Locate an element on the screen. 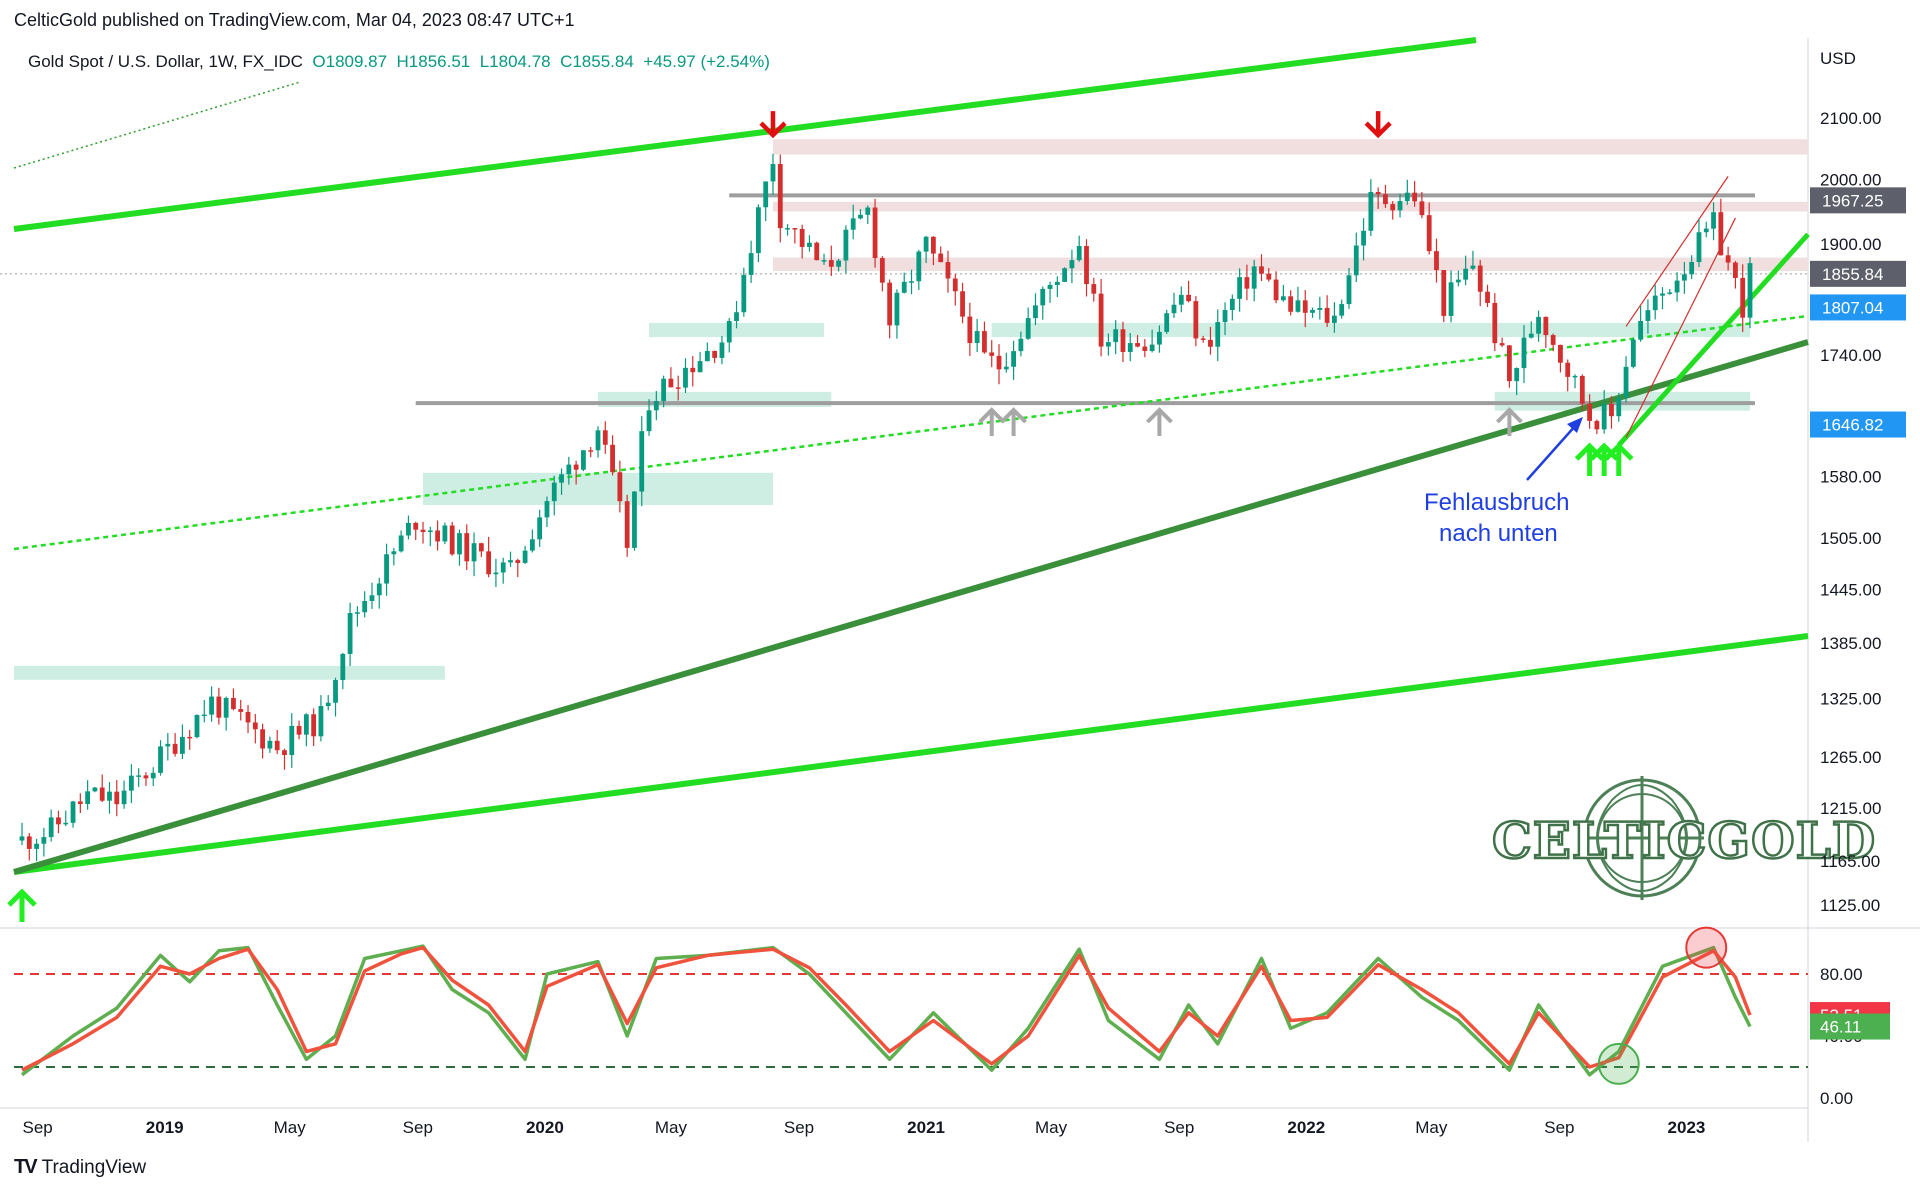 This screenshot has height=1193, width=1920. oversold-marker is located at coordinates (1618, 1063).